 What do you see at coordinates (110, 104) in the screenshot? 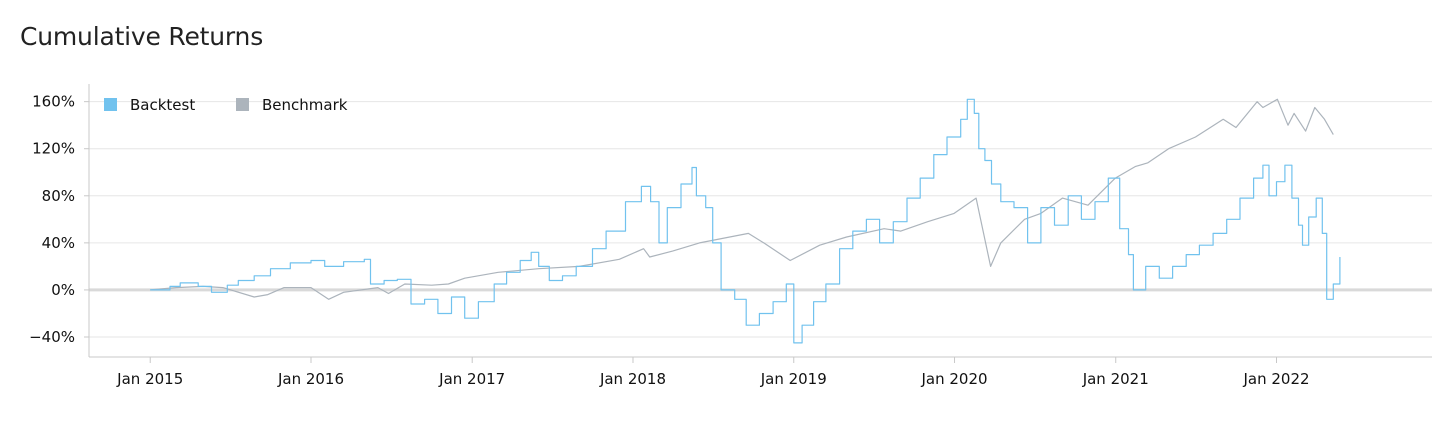
I see `legend-swatch-backtest` at bounding box center [110, 104].